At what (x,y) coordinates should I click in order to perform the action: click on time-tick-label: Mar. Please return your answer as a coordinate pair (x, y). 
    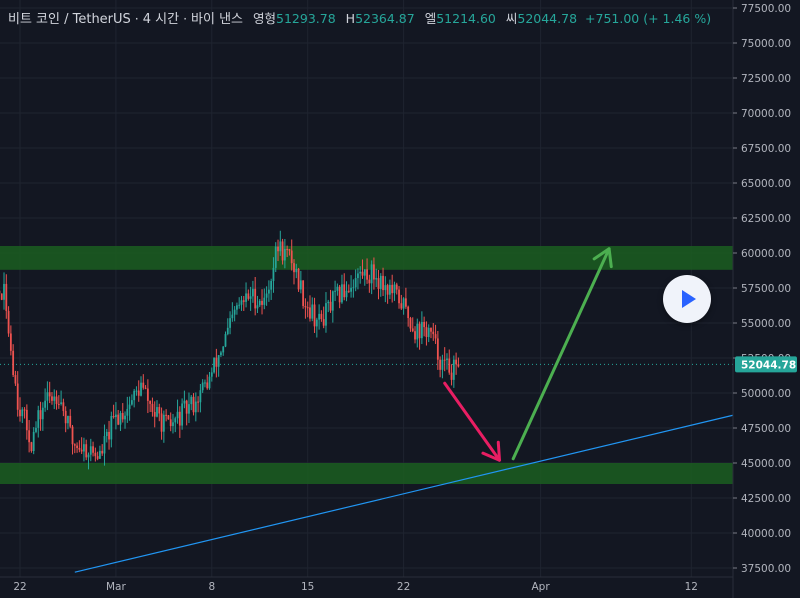
    Looking at the image, I should click on (116, 587).